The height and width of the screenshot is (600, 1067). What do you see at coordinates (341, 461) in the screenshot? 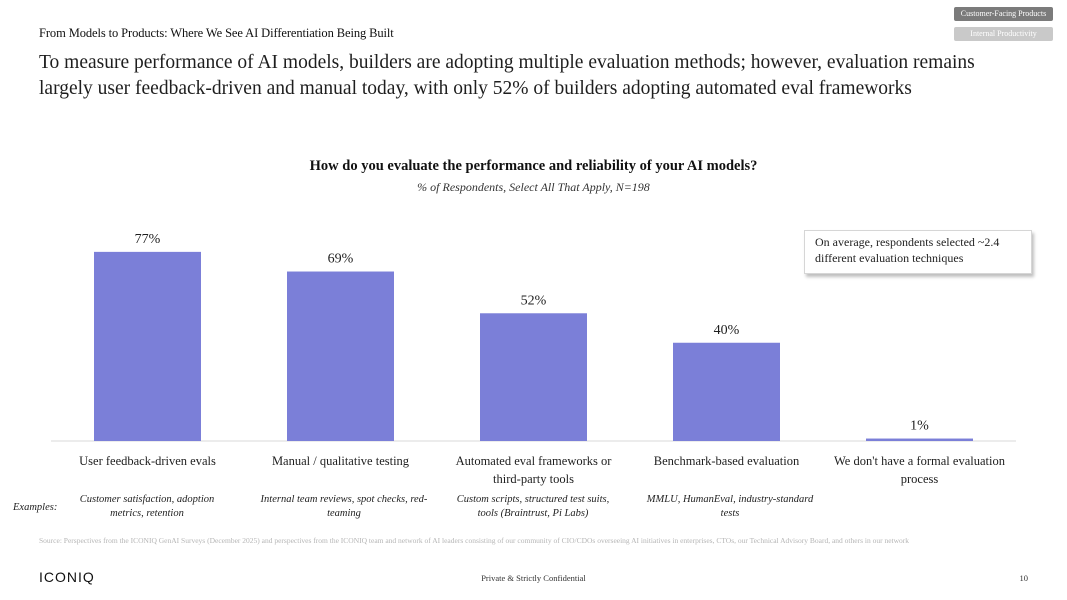
I see `category-label-manual-testing: Manual / qualitative testing` at bounding box center [341, 461].